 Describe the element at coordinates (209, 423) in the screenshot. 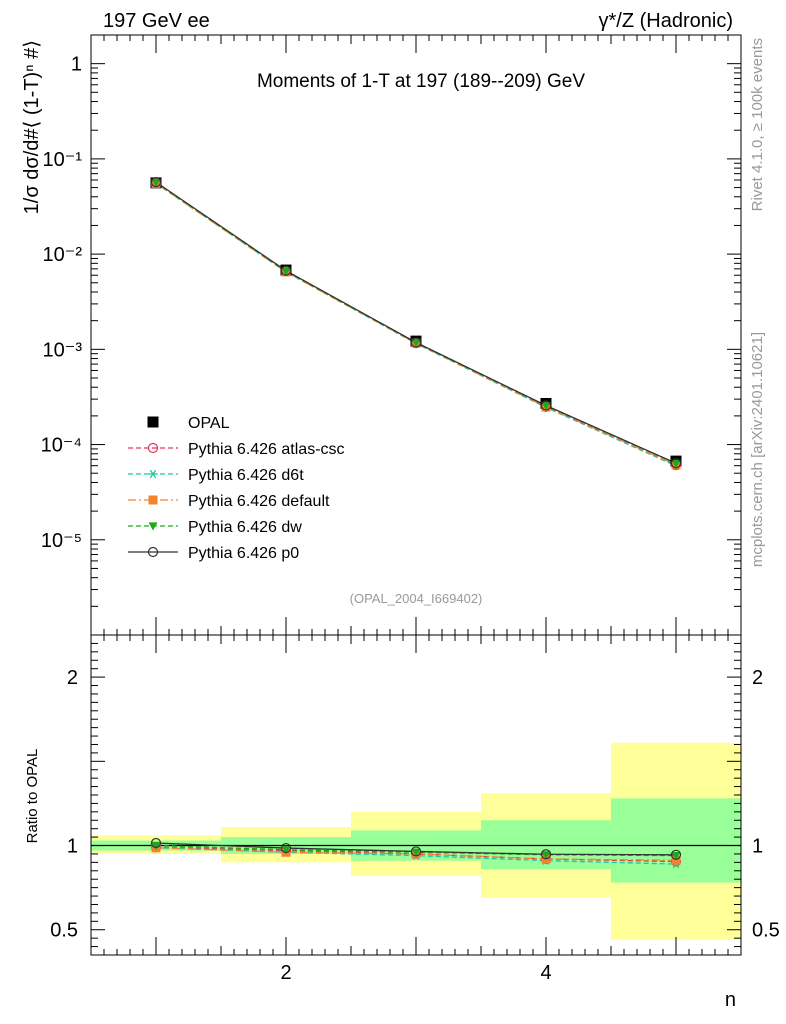

I see `legend-label-opal: OPAL` at that location.